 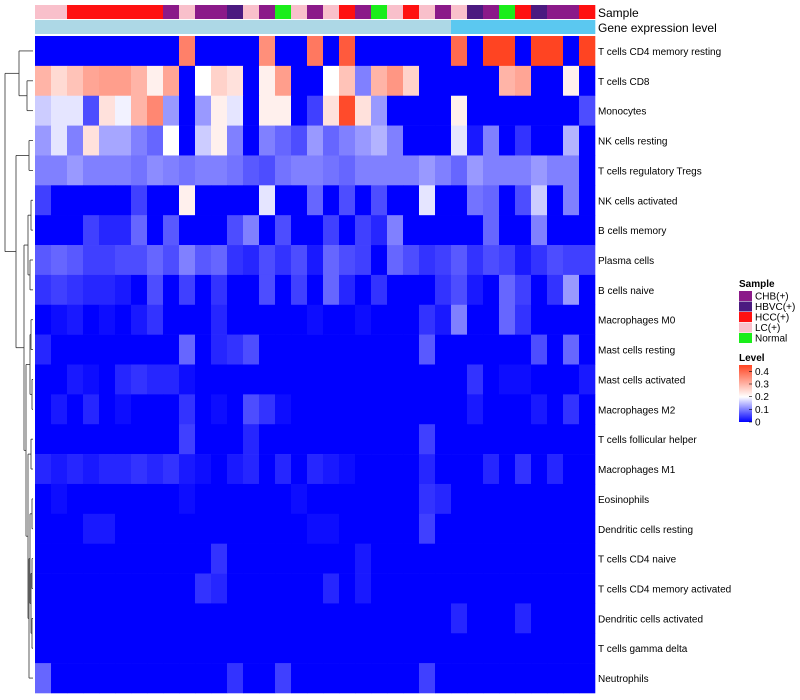 I want to click on level-legend-tick-label: 0.1, so click(x=762, y=410).